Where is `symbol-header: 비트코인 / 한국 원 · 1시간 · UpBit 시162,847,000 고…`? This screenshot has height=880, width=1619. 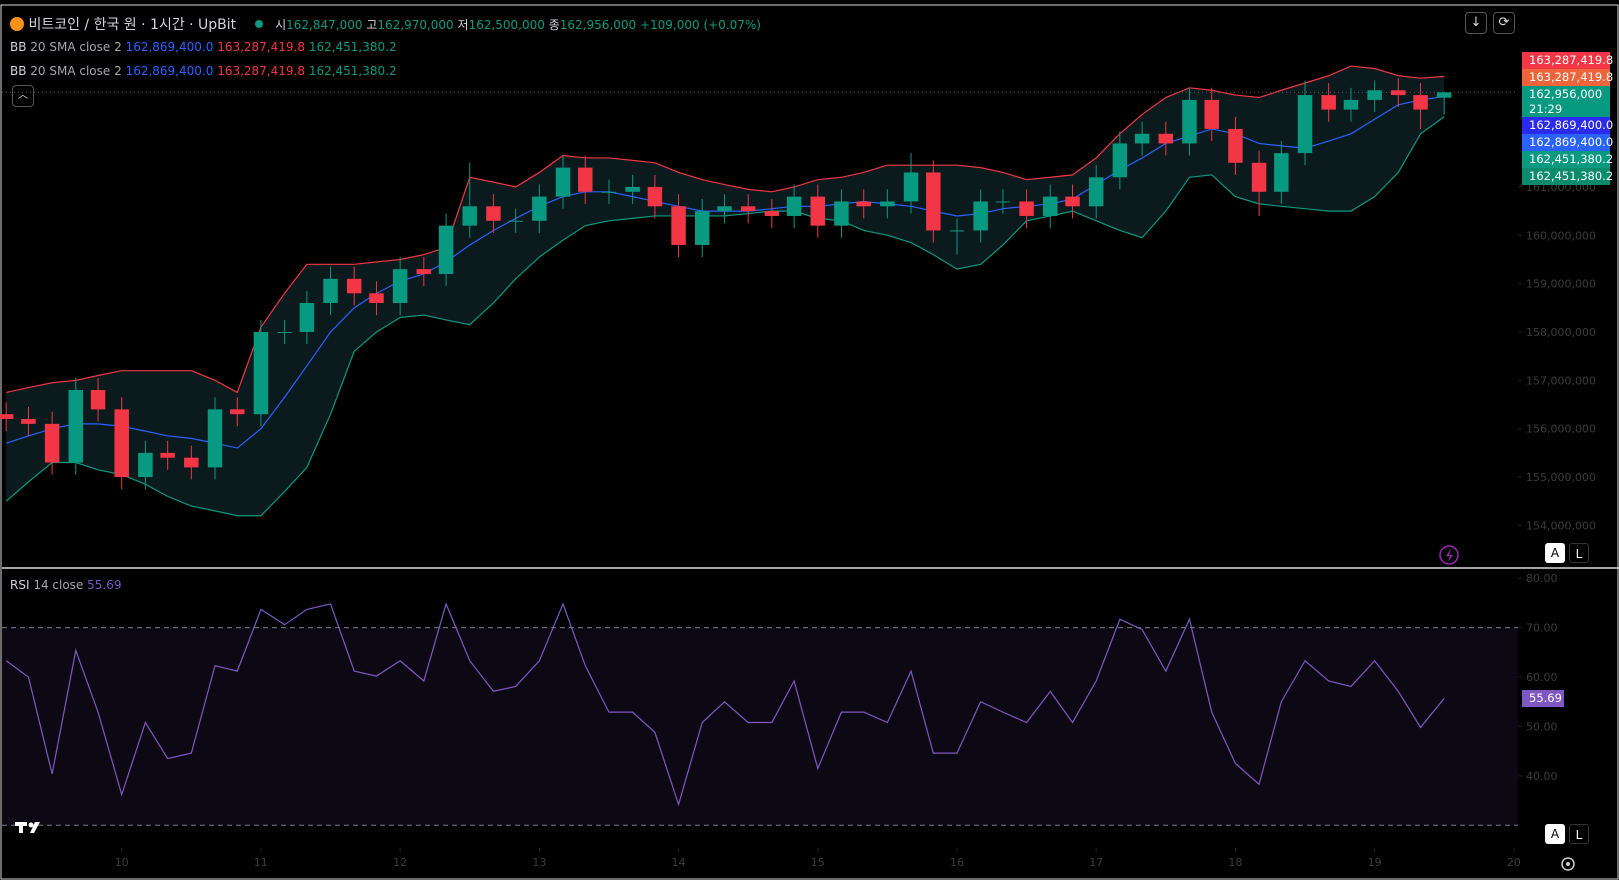 symbol-header: 비트코인 / 한국 원 · 1시간 · UpBit 시162,847,000 고… is located at coordinates (385, 24).